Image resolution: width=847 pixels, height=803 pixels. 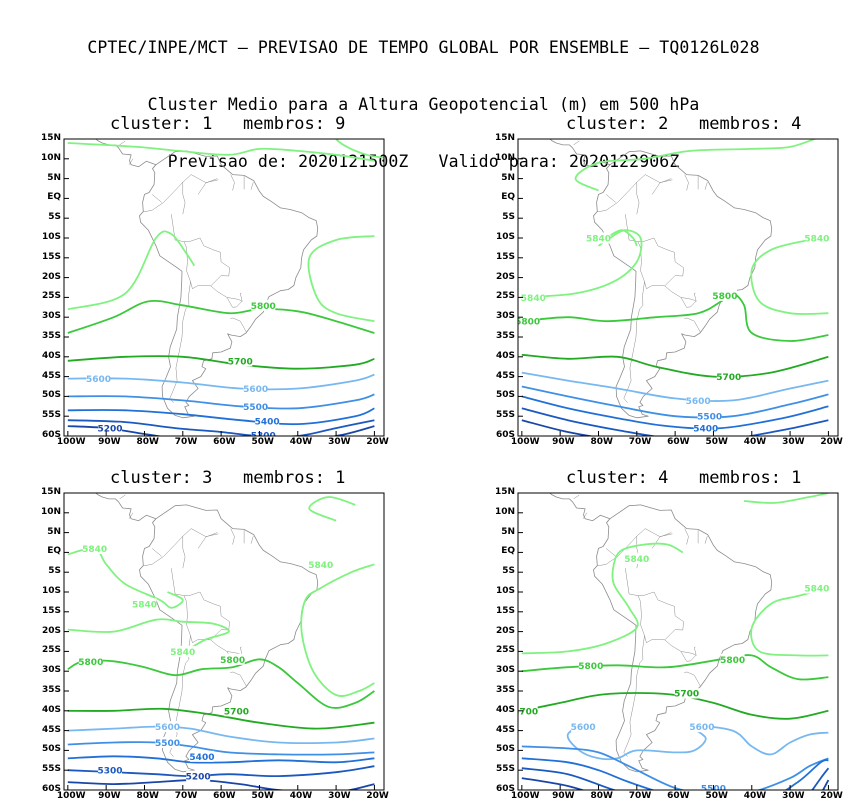 What do you see at coordinates (678, 442) in the screenshot?
I see `lon-tick-label: 60W` at bounding box center [678, 442].